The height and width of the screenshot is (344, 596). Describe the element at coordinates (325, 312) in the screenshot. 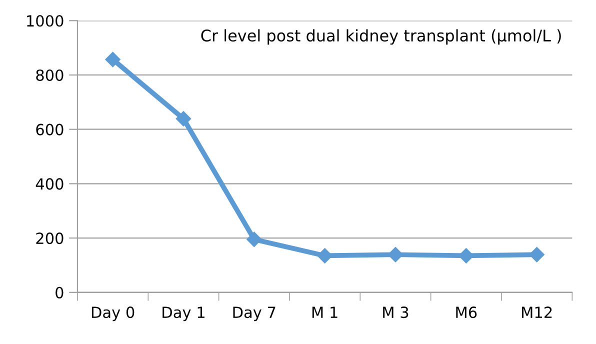

I see `x-tick-label: M 1` at that location.